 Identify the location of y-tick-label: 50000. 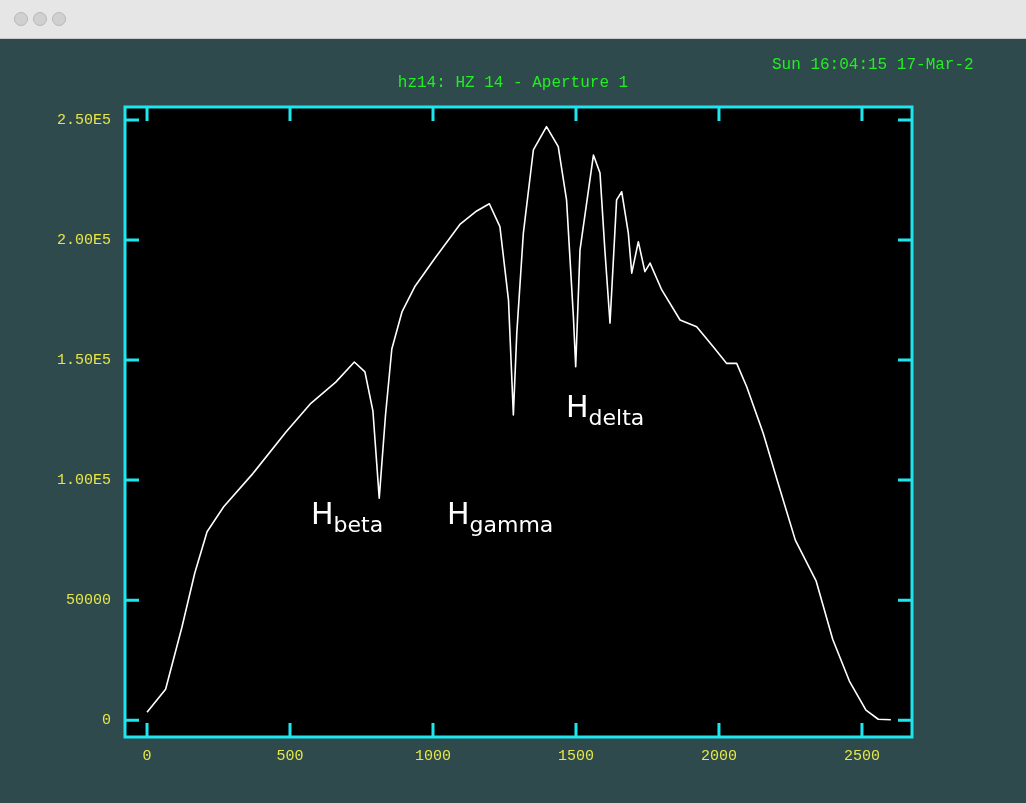
(88, 601).